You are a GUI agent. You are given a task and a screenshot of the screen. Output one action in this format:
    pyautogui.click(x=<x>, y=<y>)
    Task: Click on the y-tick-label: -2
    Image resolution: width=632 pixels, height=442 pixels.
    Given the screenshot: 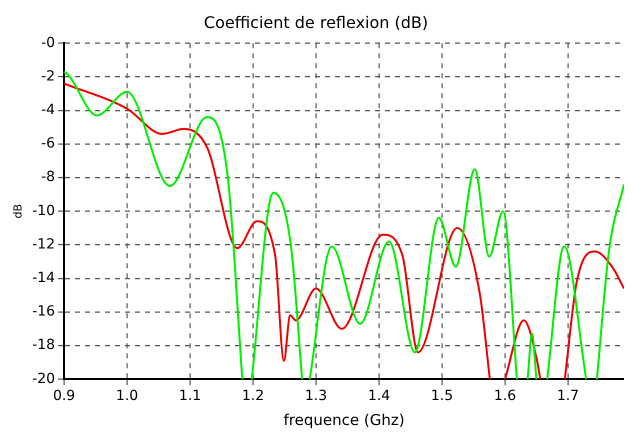 What is the action you would take?
    pyautogui.click(x=48, y=76)
    